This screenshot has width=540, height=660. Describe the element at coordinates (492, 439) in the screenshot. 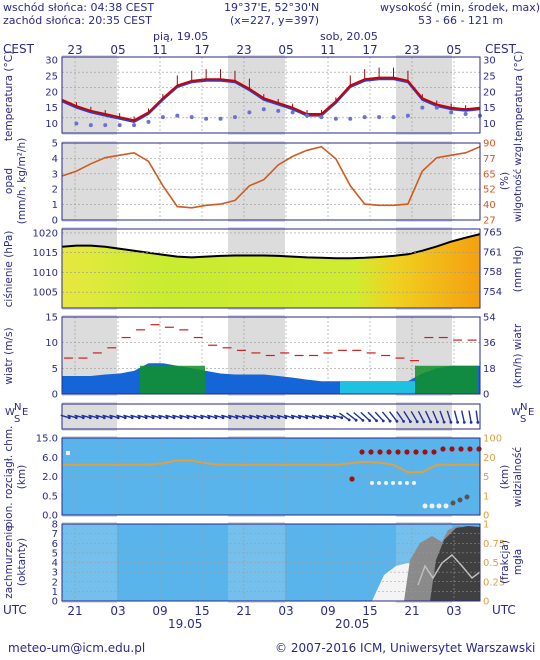

I see `visibility-tick-right: 100` at that location.